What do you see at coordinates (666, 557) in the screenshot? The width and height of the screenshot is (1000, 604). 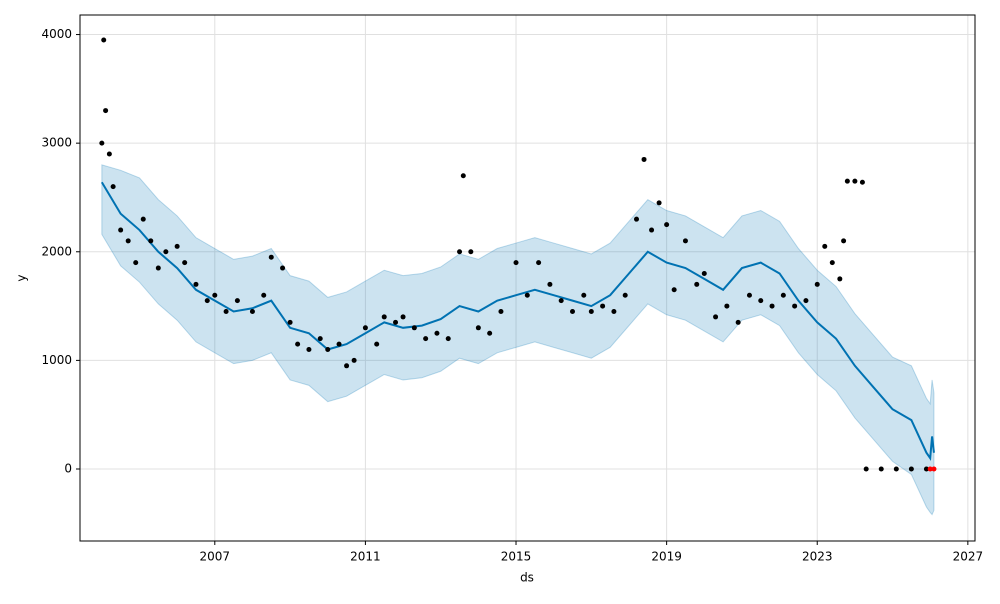 I see `x-tick-label: 2019` at bounding box center [666, 557].